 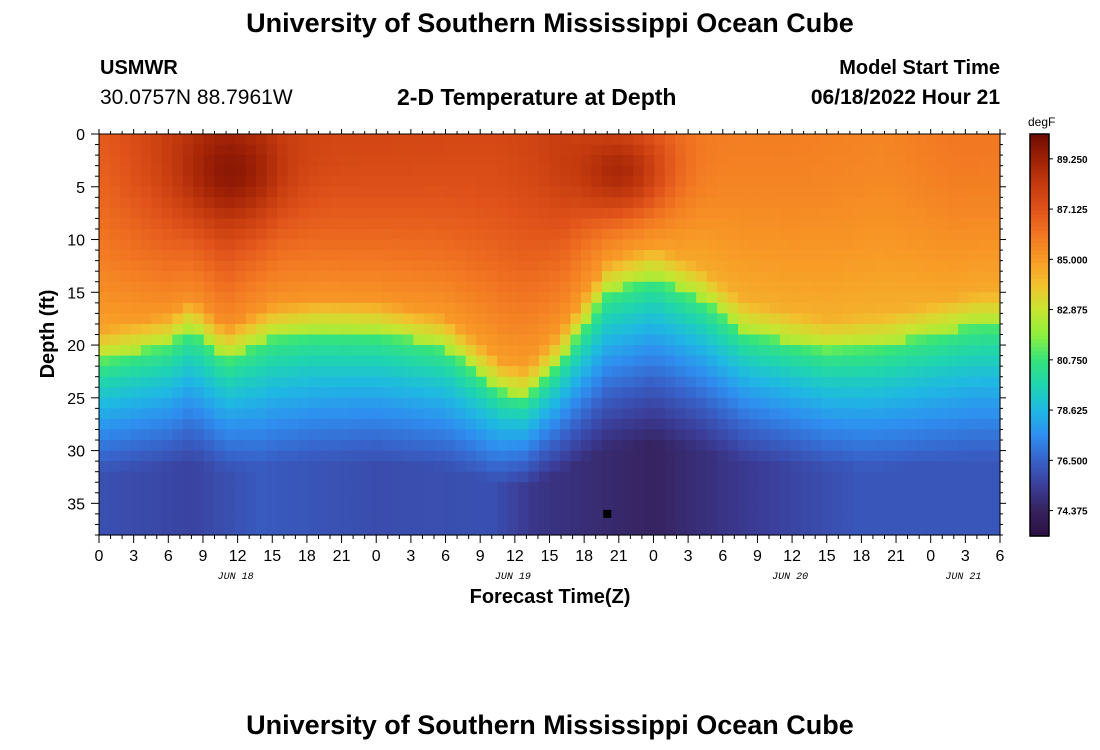 What do you see at coordinates (48, 334) in the screenshot?
I see `y-axis-label: Depth (ft)` at bounding box center [48, 334].